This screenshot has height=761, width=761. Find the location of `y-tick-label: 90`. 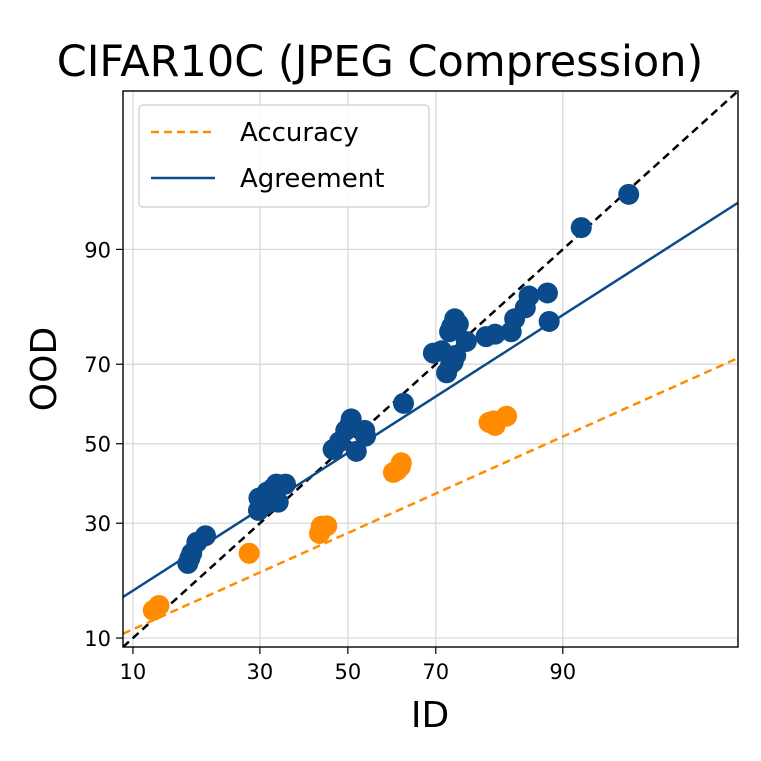

y-tick-label: 90 is located at coordinates (97, 250).